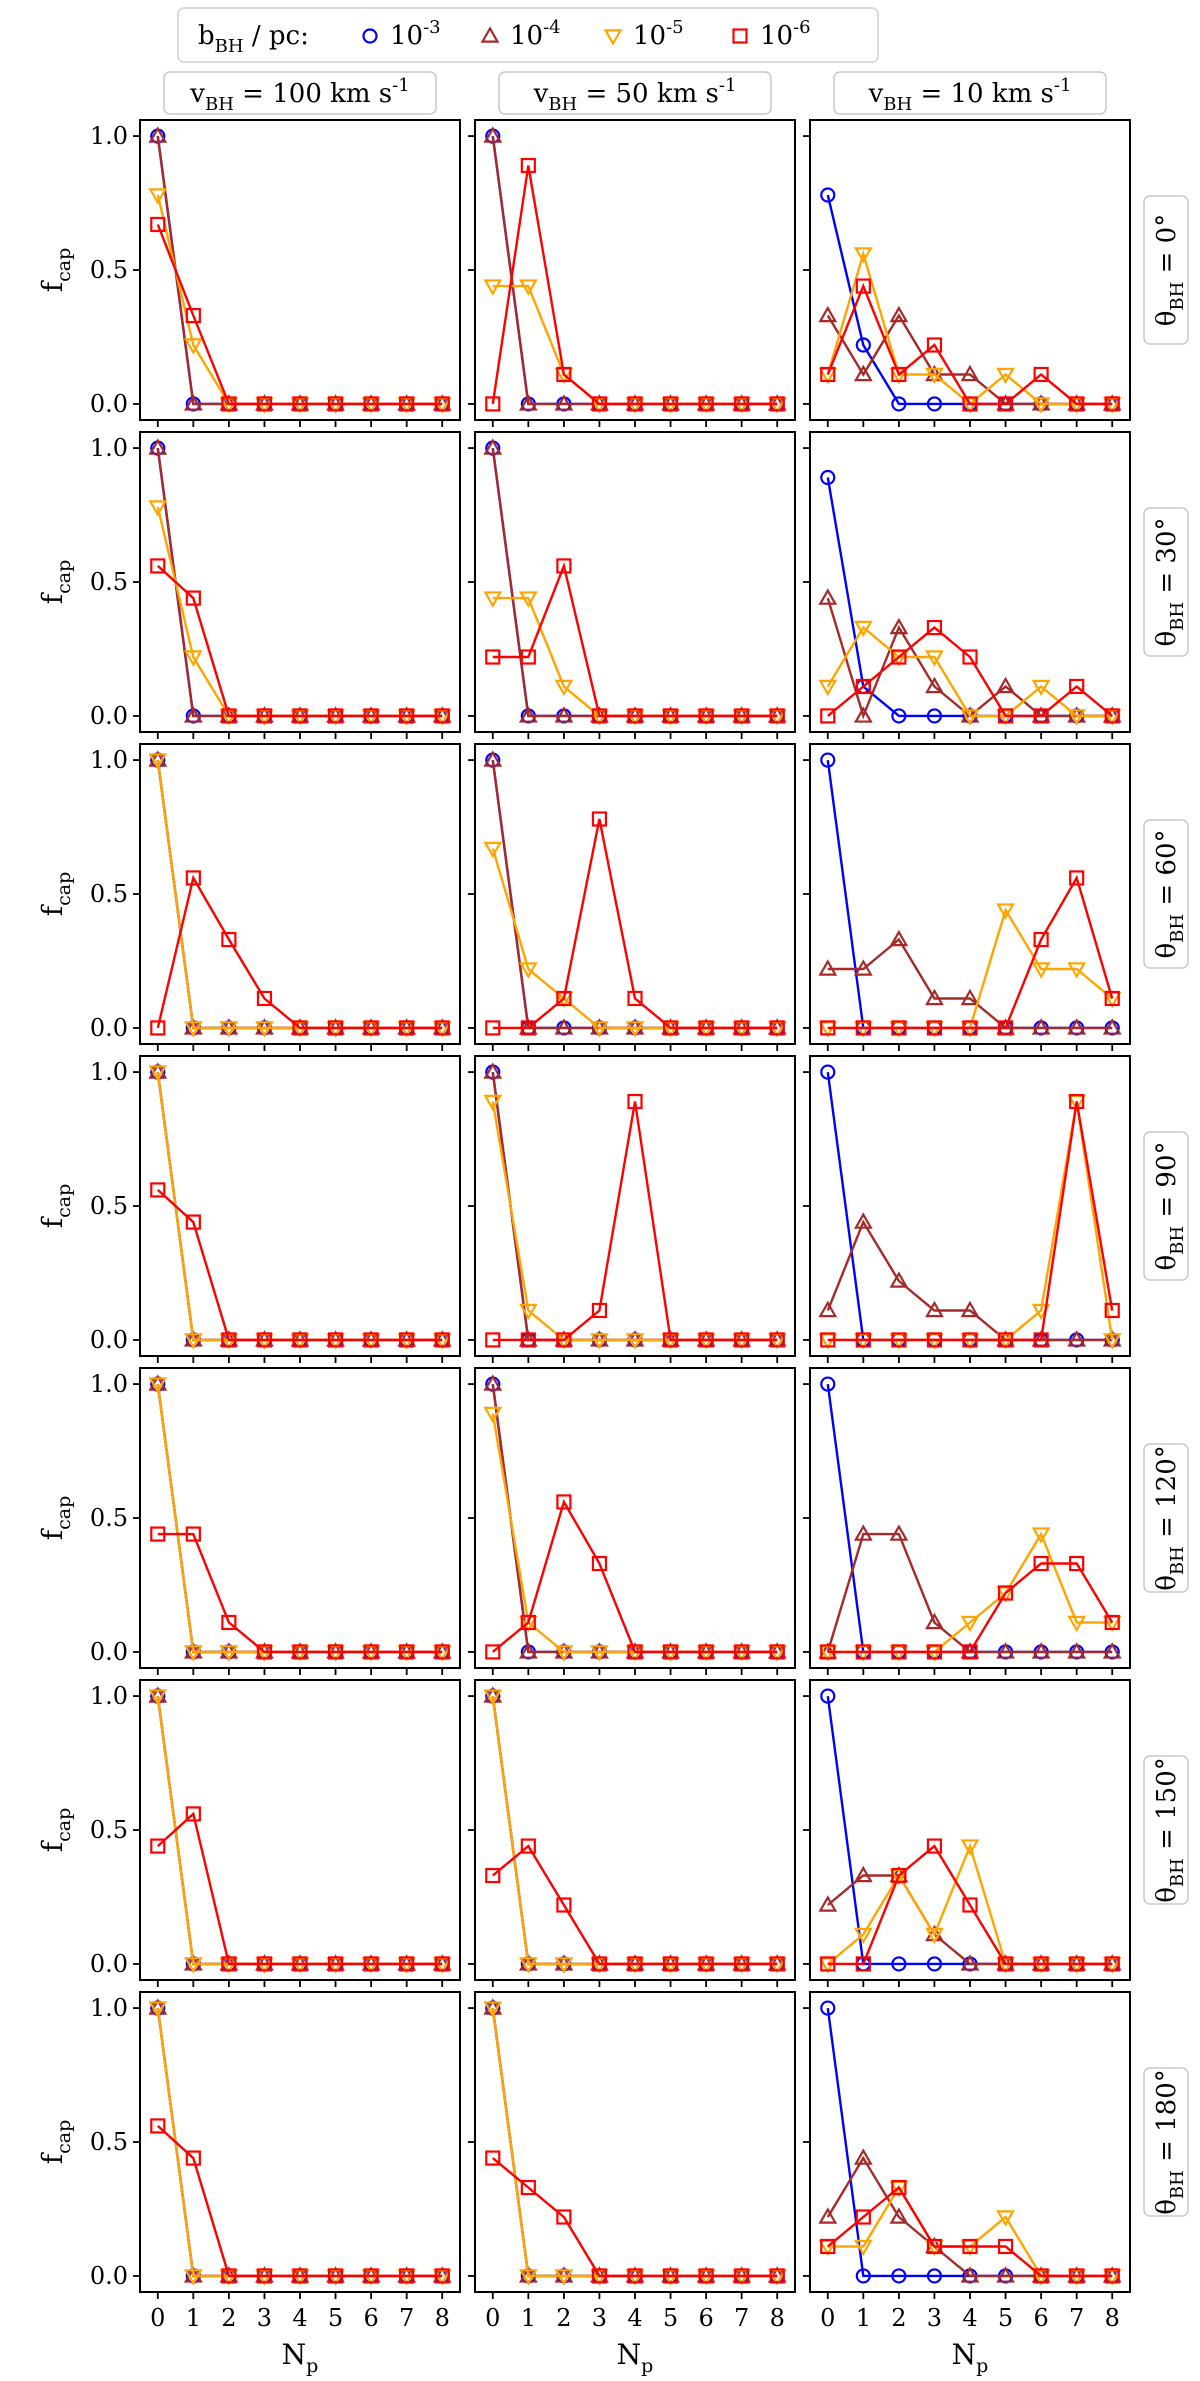 This screenshot has height=2381, width=1200. I want to click on legend-frame, so click(528, 35).